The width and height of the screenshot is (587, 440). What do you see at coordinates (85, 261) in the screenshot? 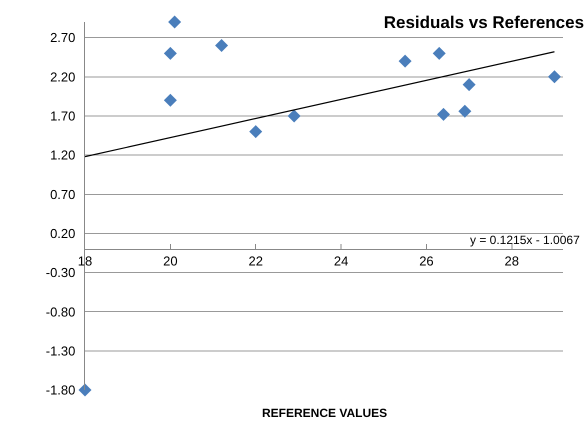
I see `x-tick-label: 18` at bounding box center [85, 261].